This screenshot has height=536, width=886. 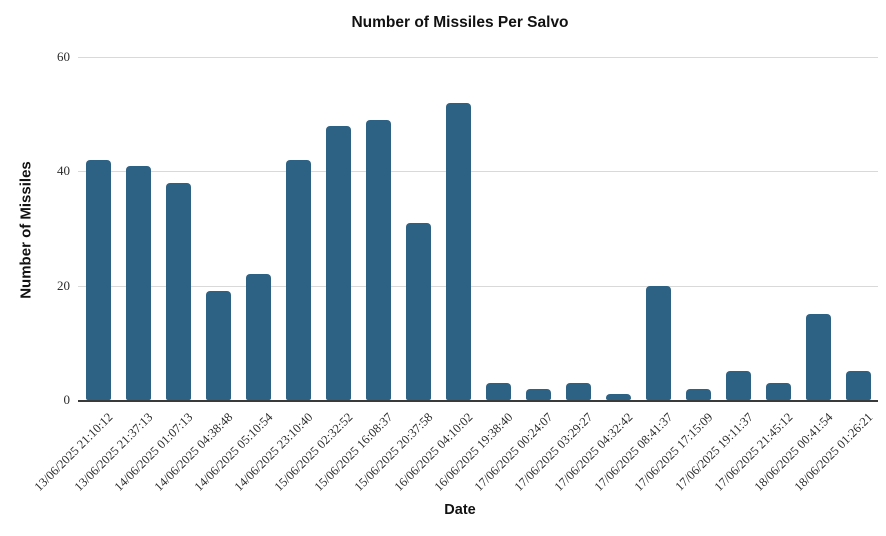 I want to click on y-tick-label: 20, so click(x=63, y=285).